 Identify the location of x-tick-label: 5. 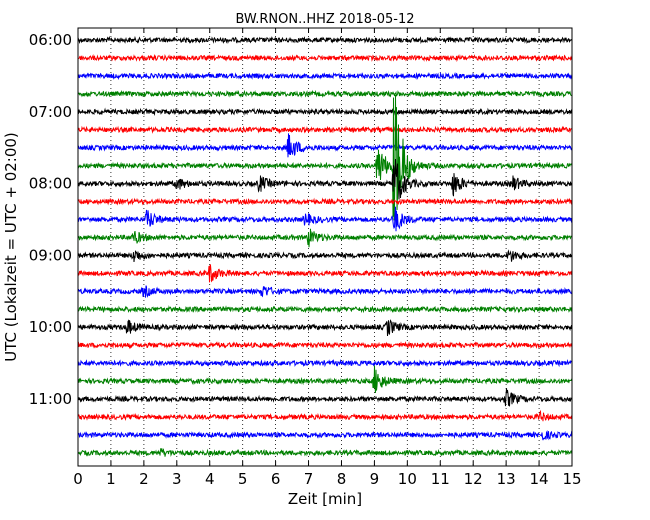
(243, 479).